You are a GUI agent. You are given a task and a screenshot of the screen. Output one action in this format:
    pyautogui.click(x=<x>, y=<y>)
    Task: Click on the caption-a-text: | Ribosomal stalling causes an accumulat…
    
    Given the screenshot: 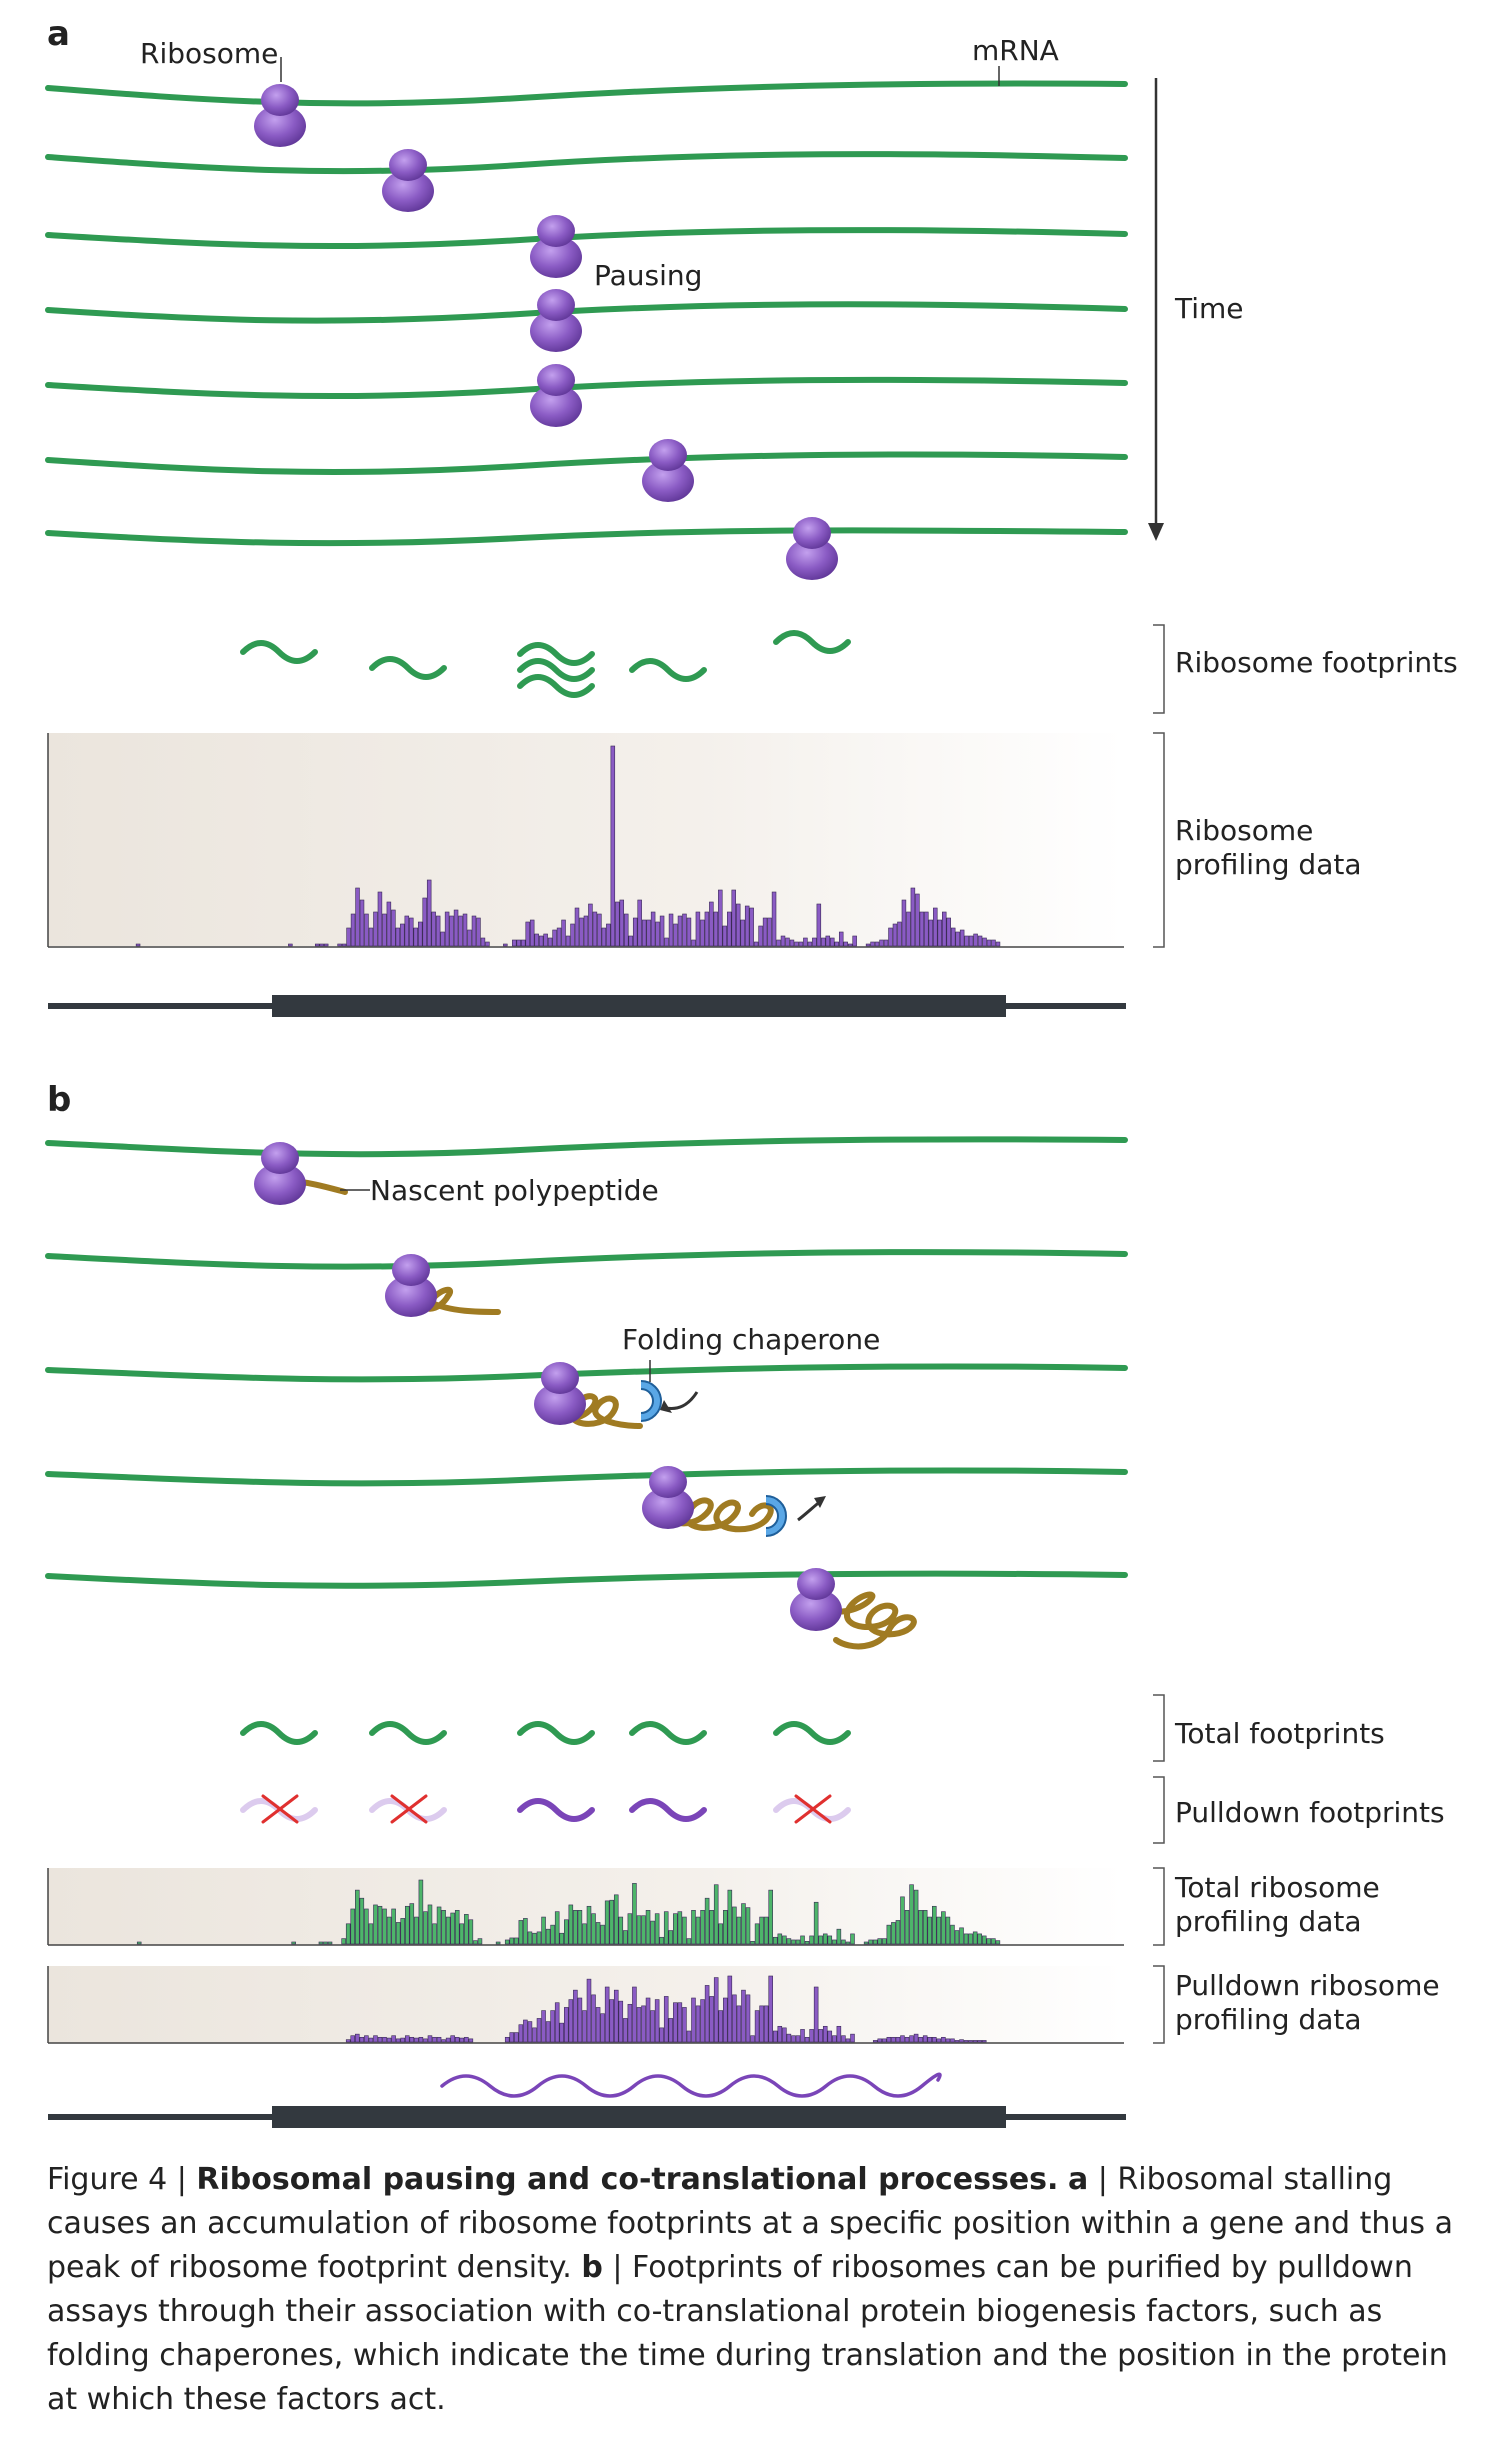 What is the action you would take?
    pyautogui.click(x=750, y=2223)
    